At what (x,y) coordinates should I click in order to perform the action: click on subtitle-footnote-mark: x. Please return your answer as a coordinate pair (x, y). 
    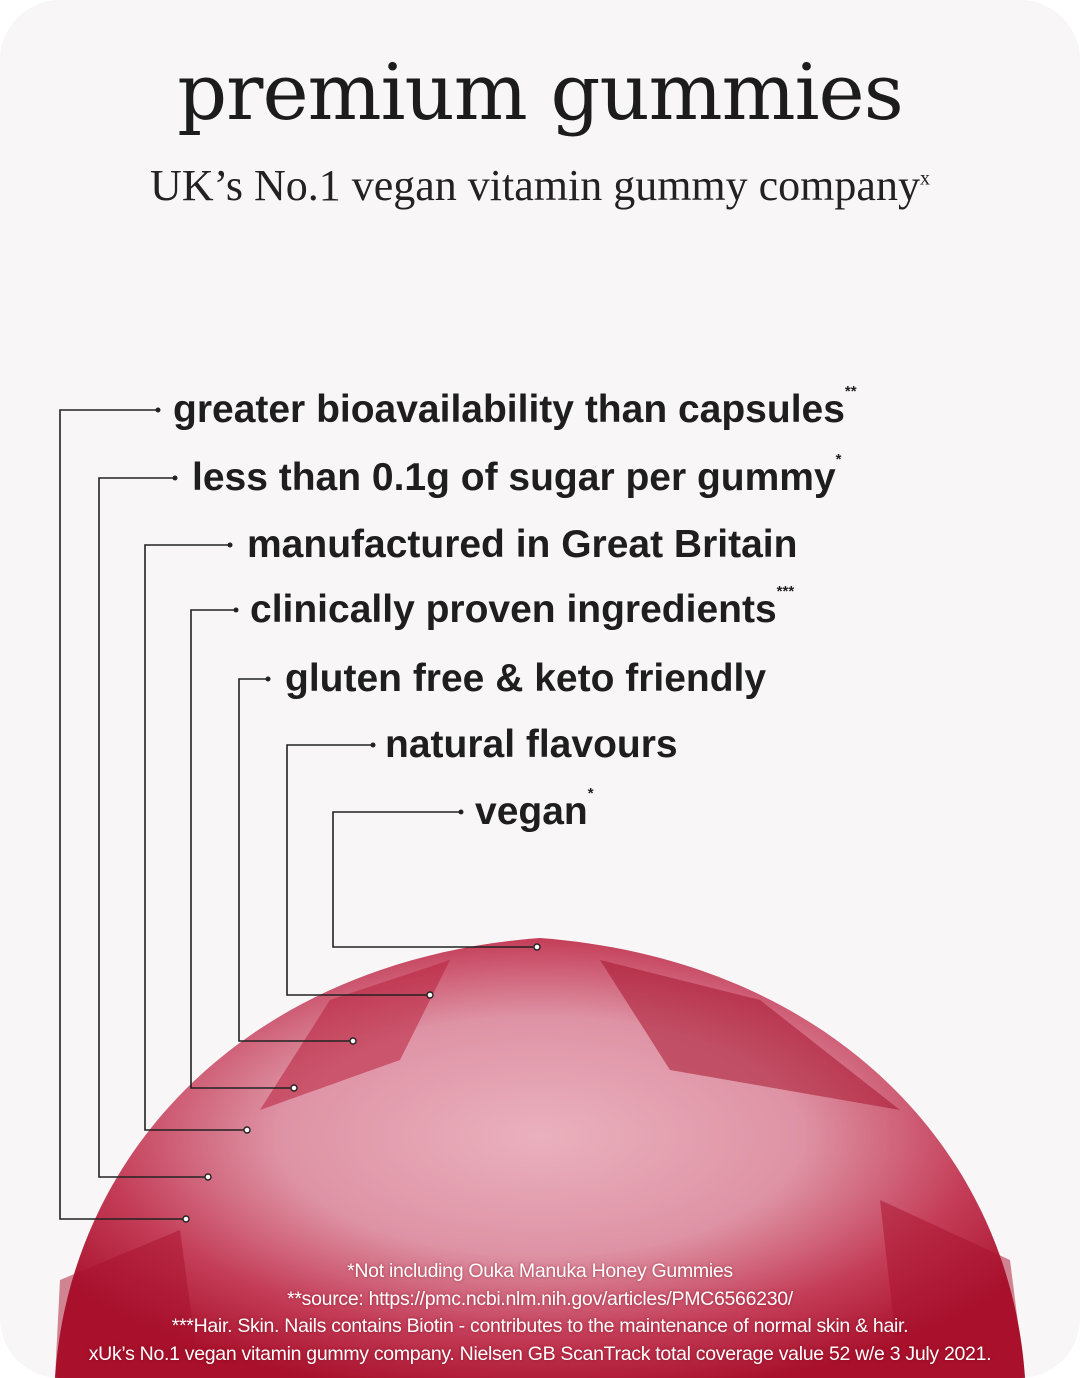
    Looking at the image, I should click on (924, 178).